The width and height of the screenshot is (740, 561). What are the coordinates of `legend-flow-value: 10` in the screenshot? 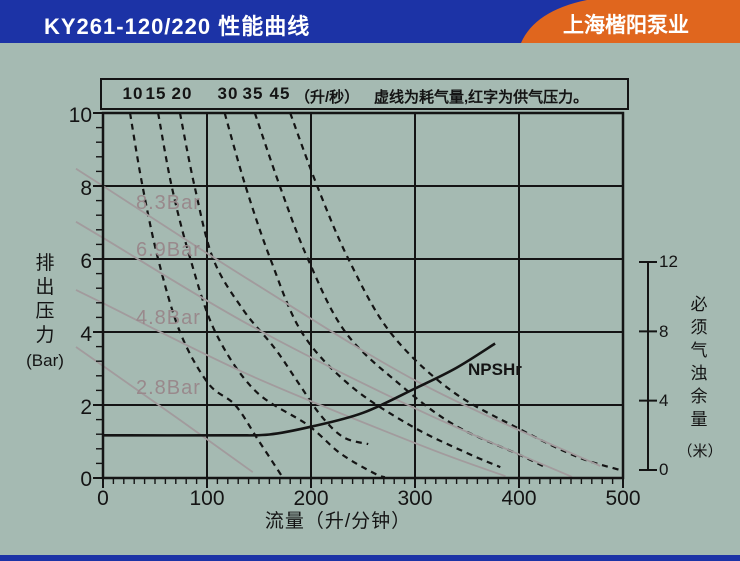 It's located at (133, 93).